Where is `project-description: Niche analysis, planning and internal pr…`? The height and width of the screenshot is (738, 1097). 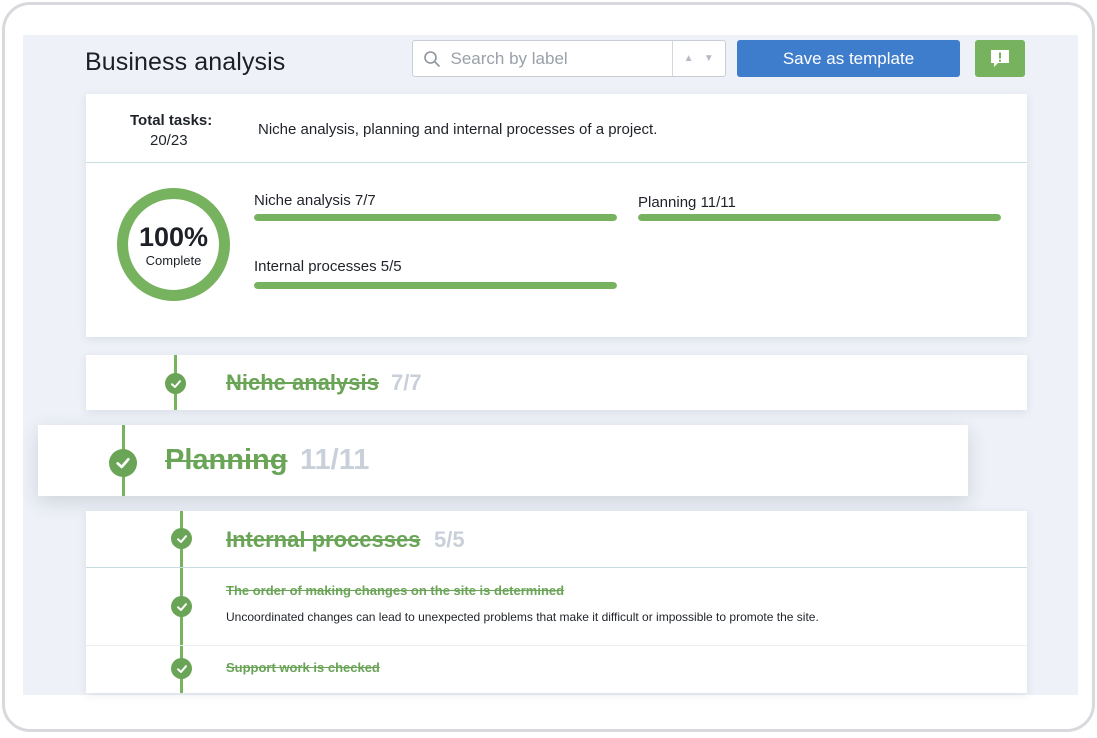 project-description: Niche analysis, planning and internal pr… is located at coordinates (458, 129).